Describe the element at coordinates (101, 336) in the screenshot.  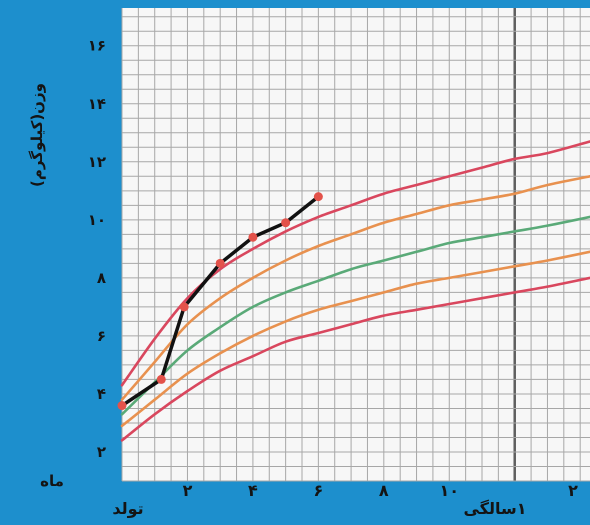
I see `y-tick-label: ۶` at that location.